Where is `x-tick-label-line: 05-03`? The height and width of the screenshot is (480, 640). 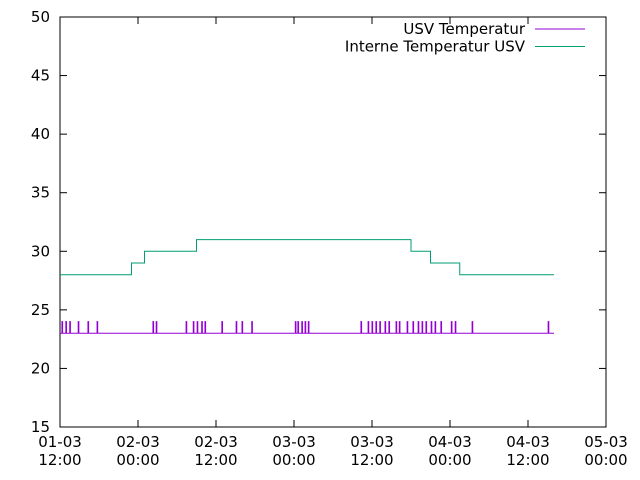
x-tick-label-line: 05-03 is located at coordinates (606, 442).